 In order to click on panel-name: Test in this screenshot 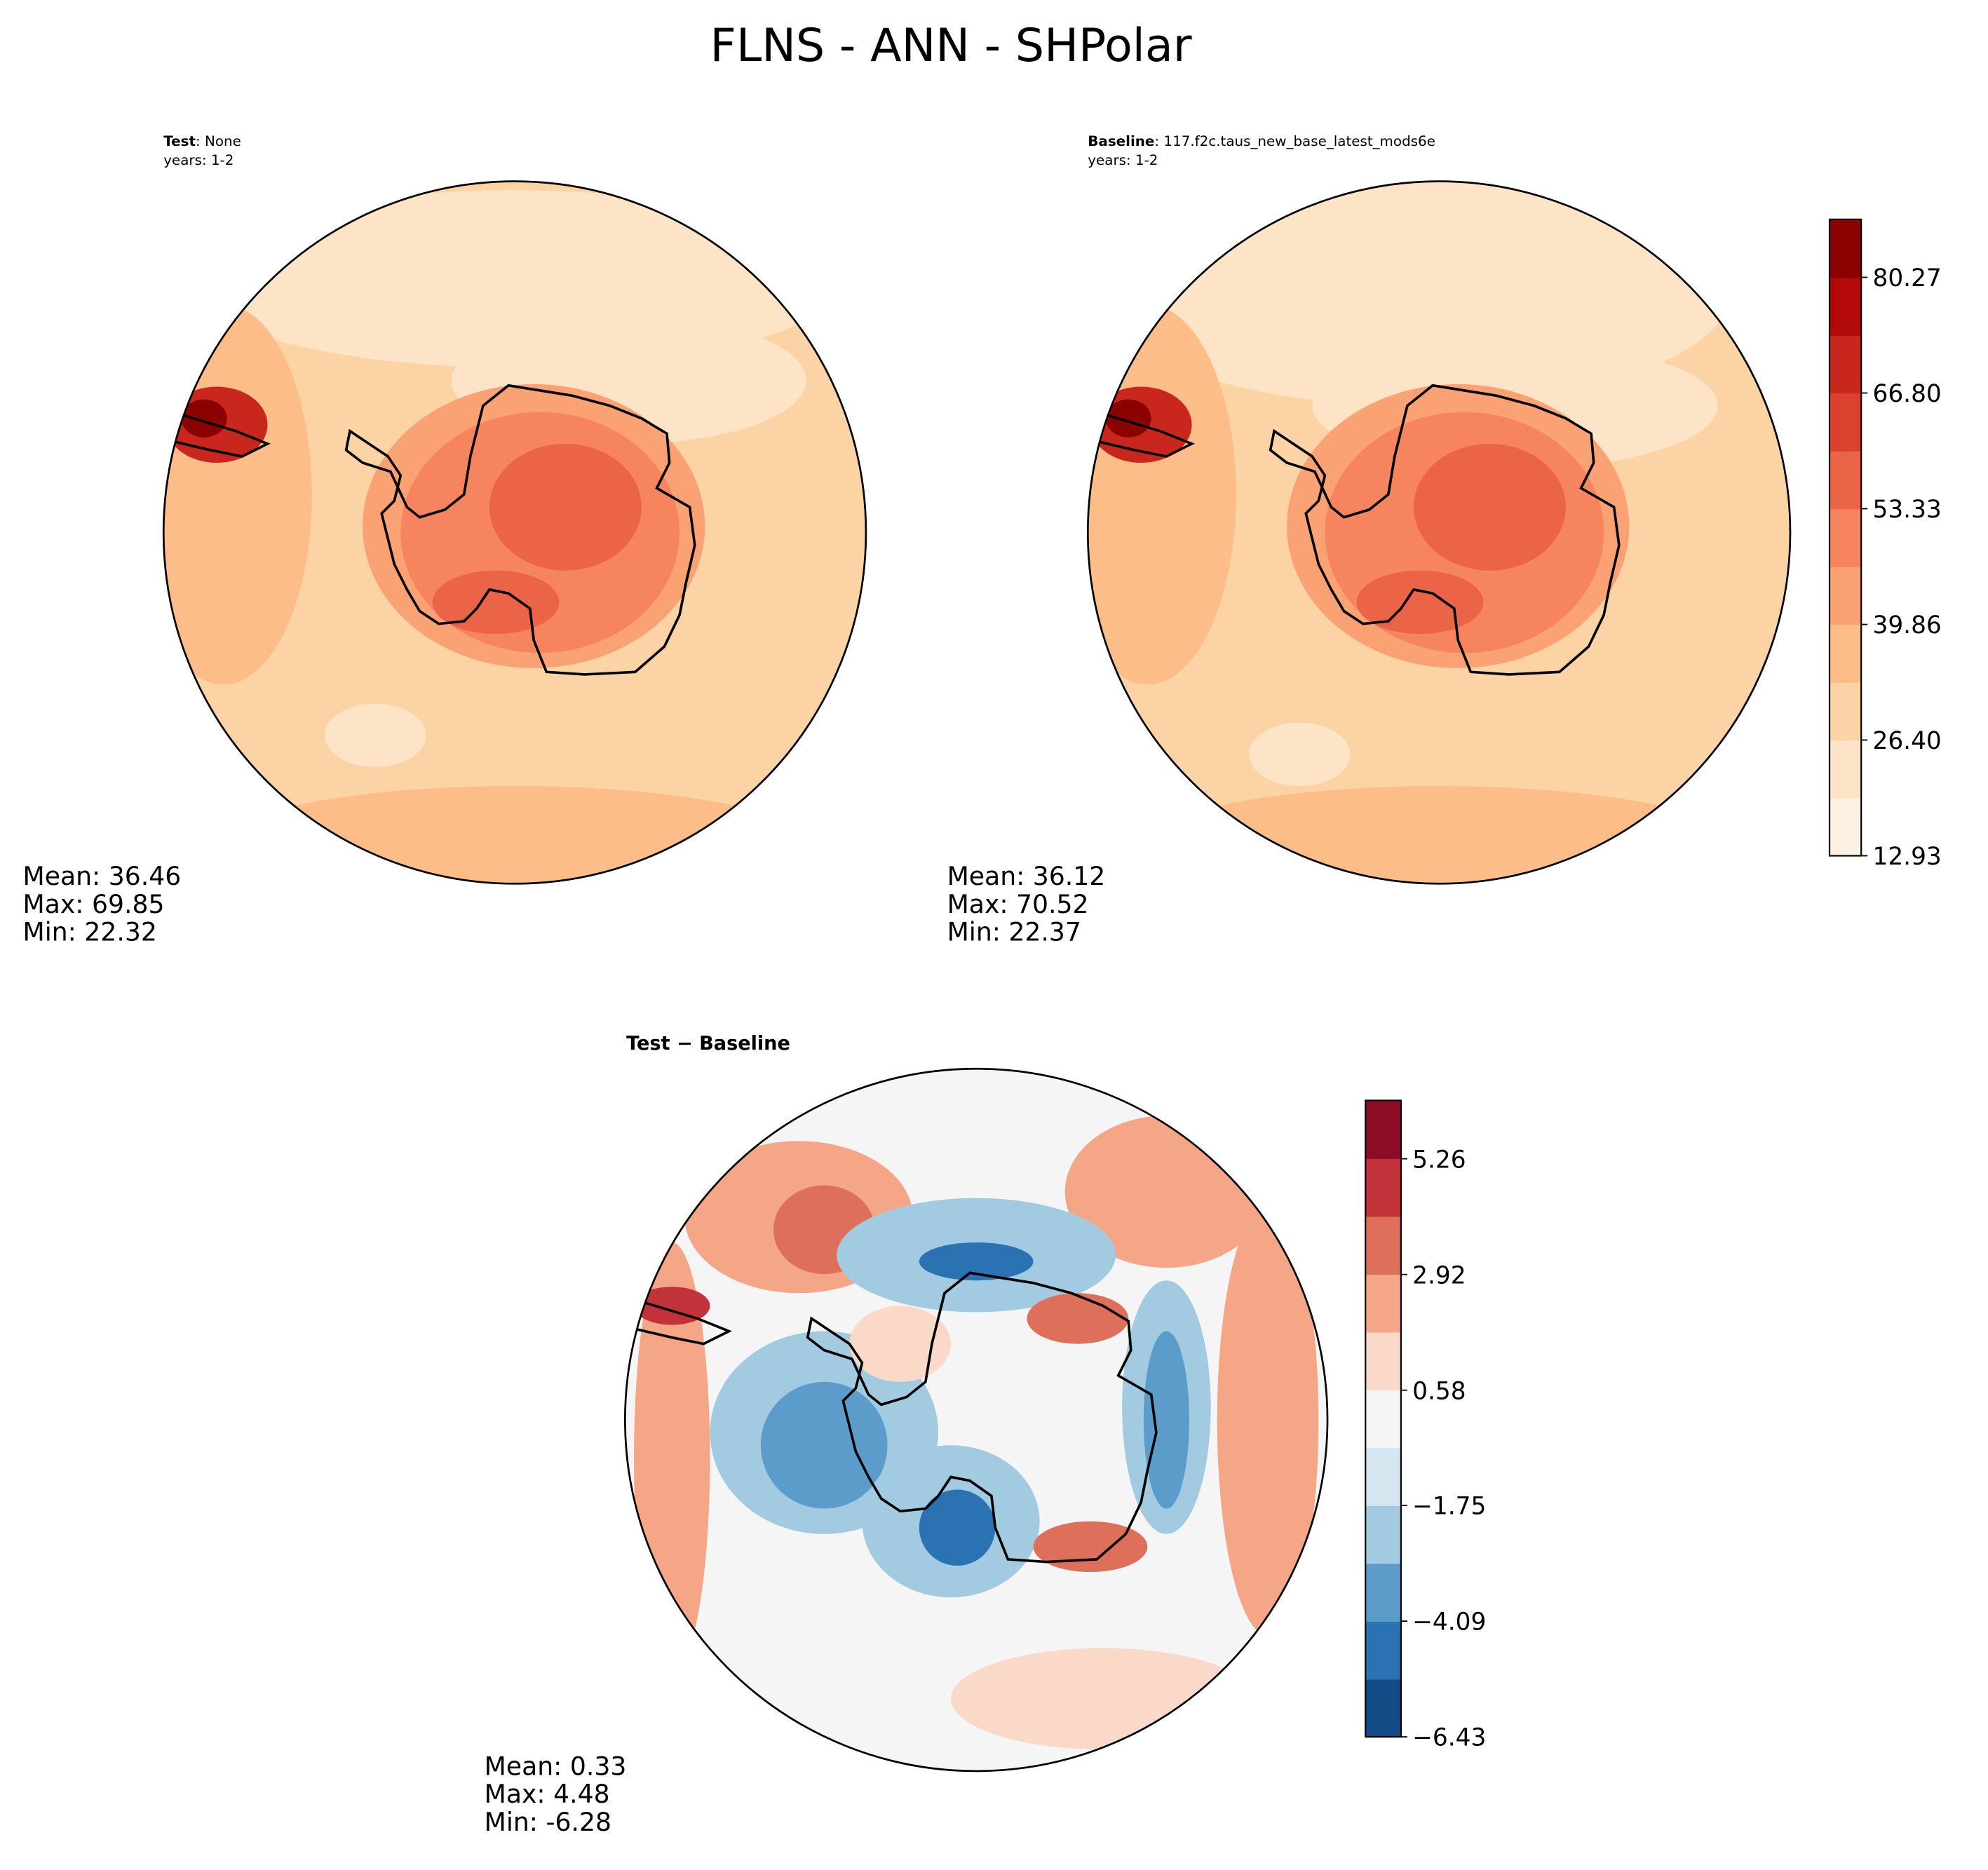, I will do `click(179, 141)`.